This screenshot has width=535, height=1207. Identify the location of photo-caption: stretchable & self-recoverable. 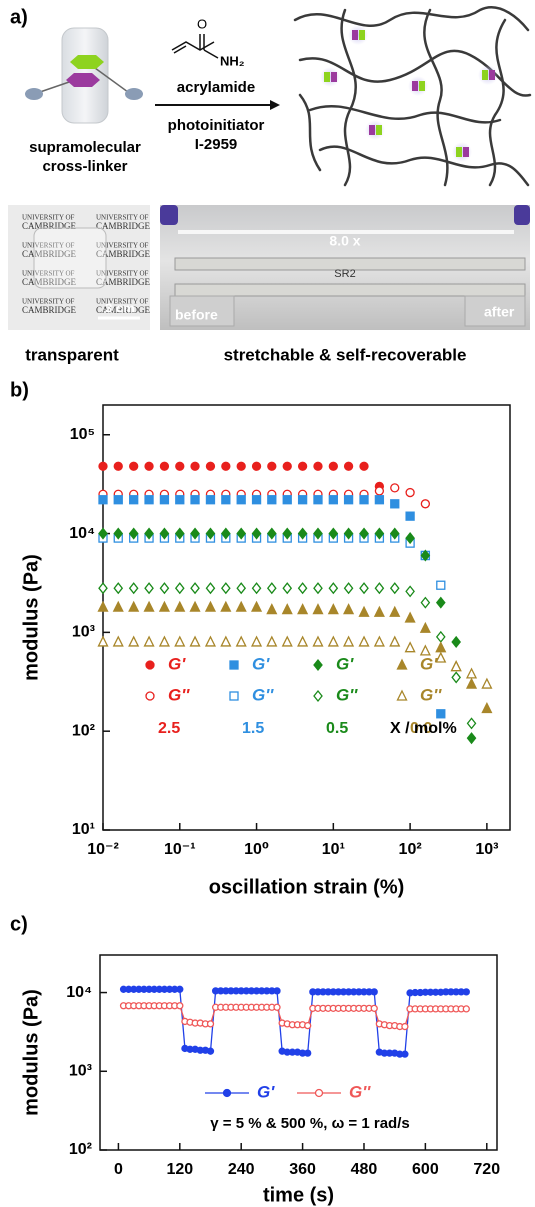
(345, 354).